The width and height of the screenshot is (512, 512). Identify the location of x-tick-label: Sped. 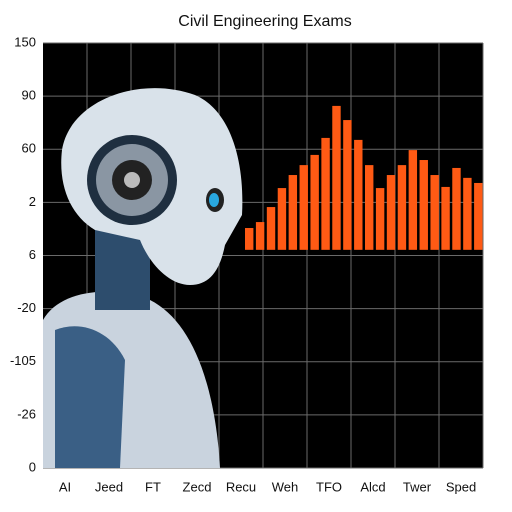
(461, 486).